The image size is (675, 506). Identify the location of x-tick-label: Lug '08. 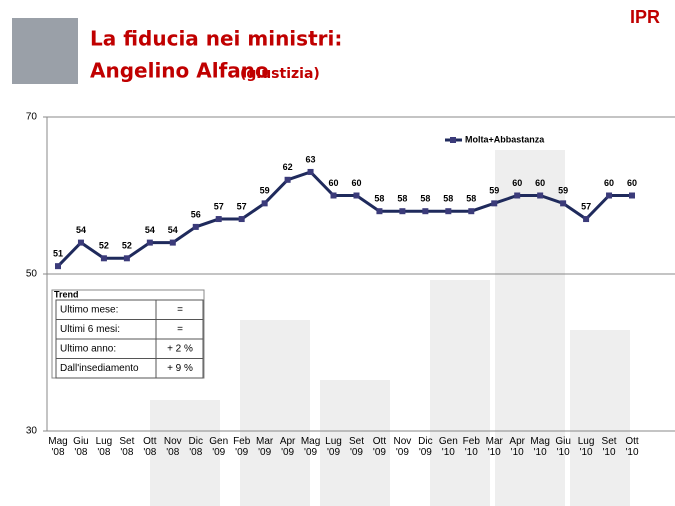
(104, 447).